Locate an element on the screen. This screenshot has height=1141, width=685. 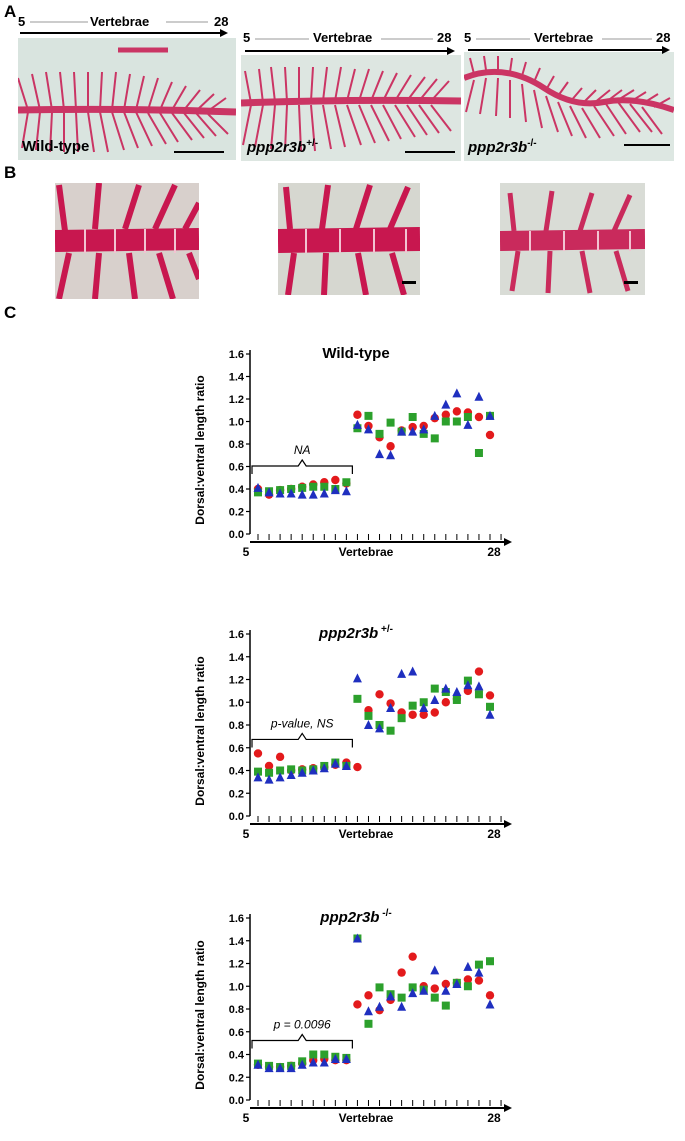
photo-label-heterozygous: ppp2r3b+/- is located at coordinates (283, 147).